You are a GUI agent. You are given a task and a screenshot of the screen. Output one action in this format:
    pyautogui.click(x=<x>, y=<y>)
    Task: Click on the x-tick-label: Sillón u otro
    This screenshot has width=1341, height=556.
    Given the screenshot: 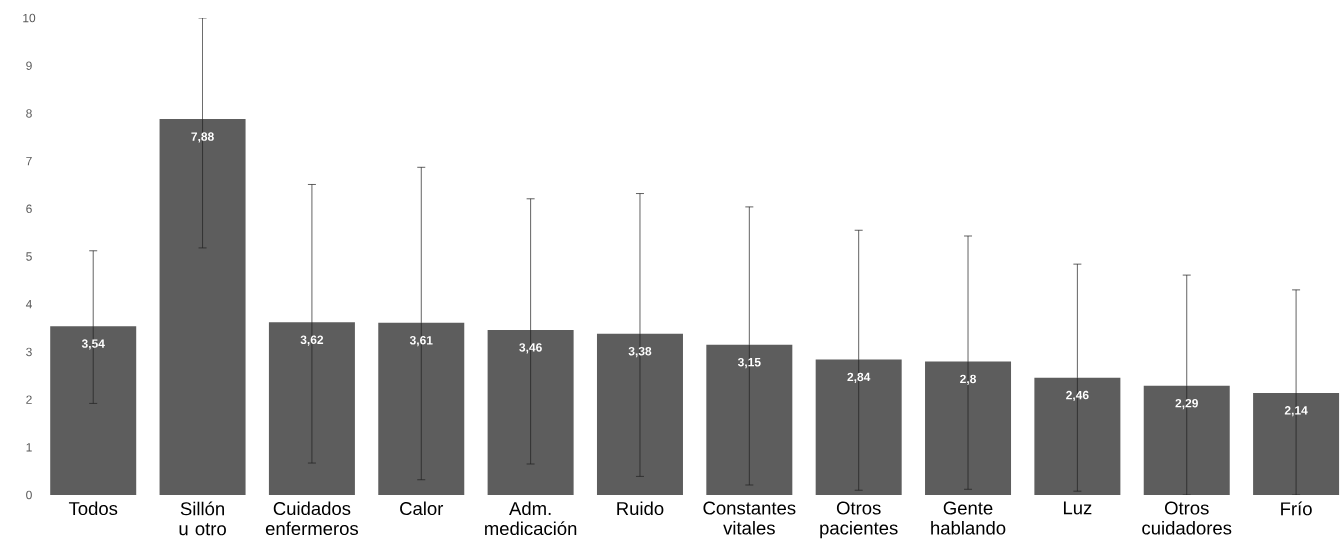 What is the action you would take?
    pyautogui.click(x=202, y=518)
    